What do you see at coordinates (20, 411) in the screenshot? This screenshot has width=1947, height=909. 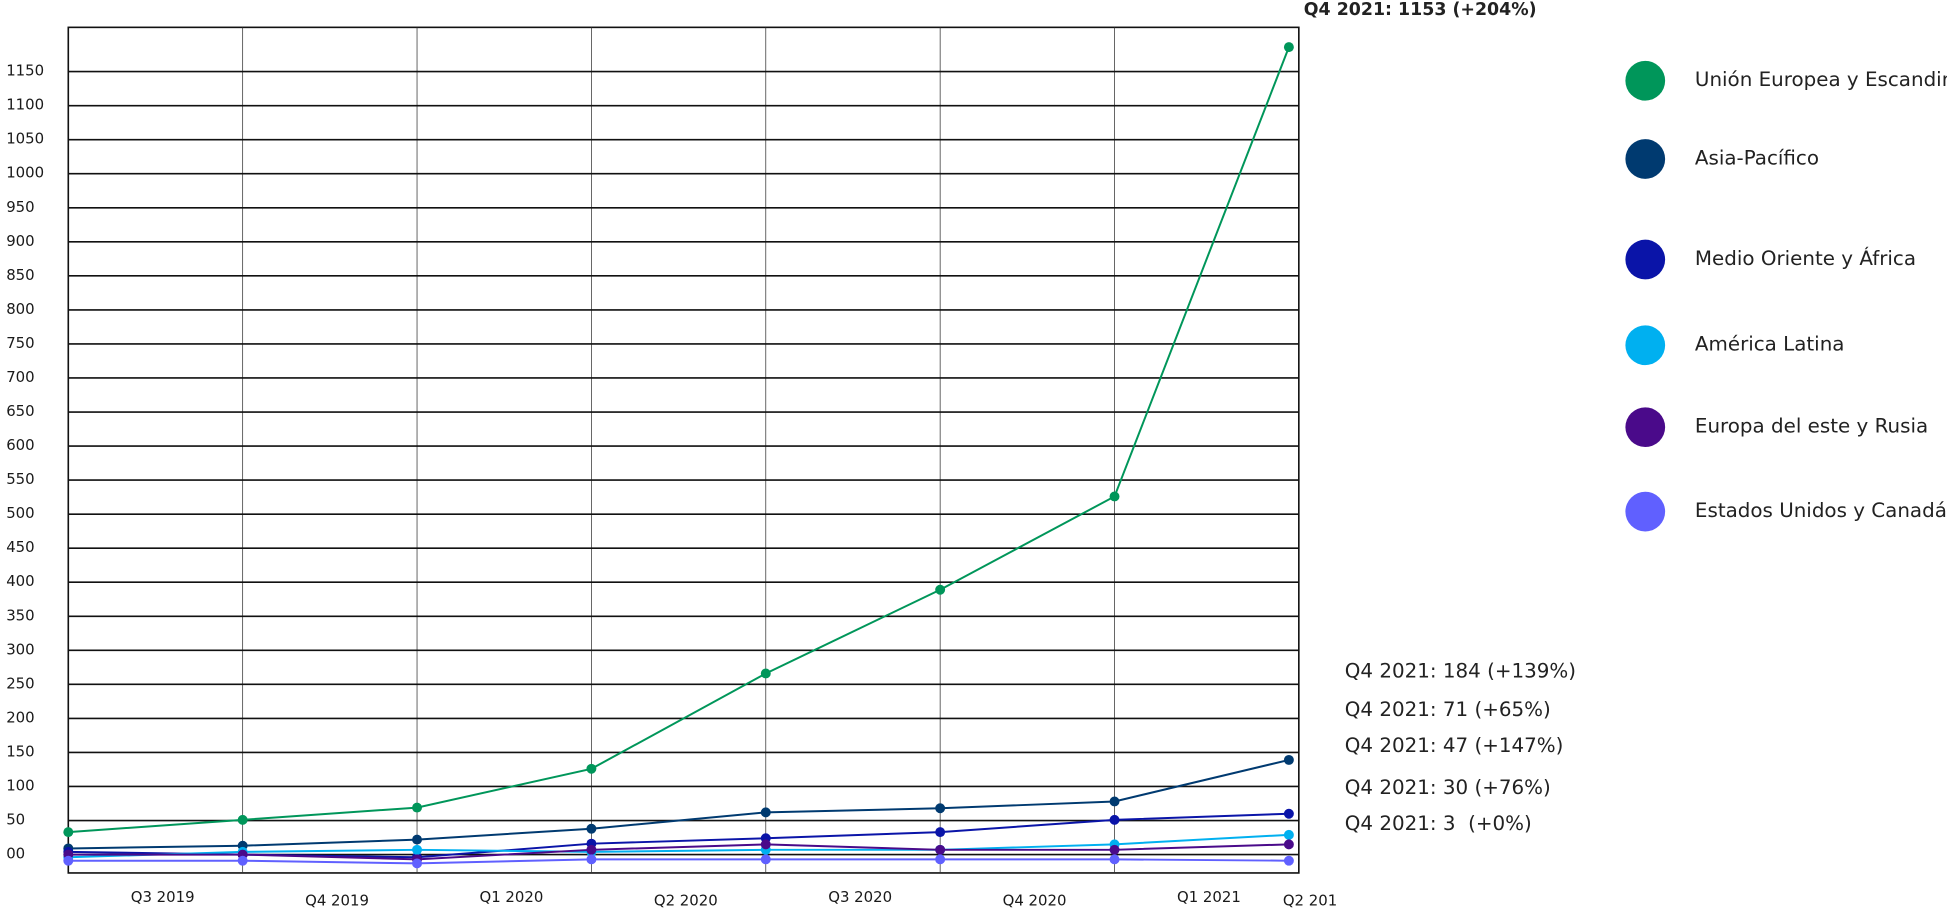 I see `y-tick-label: 650` at bounding box center [20, 411].